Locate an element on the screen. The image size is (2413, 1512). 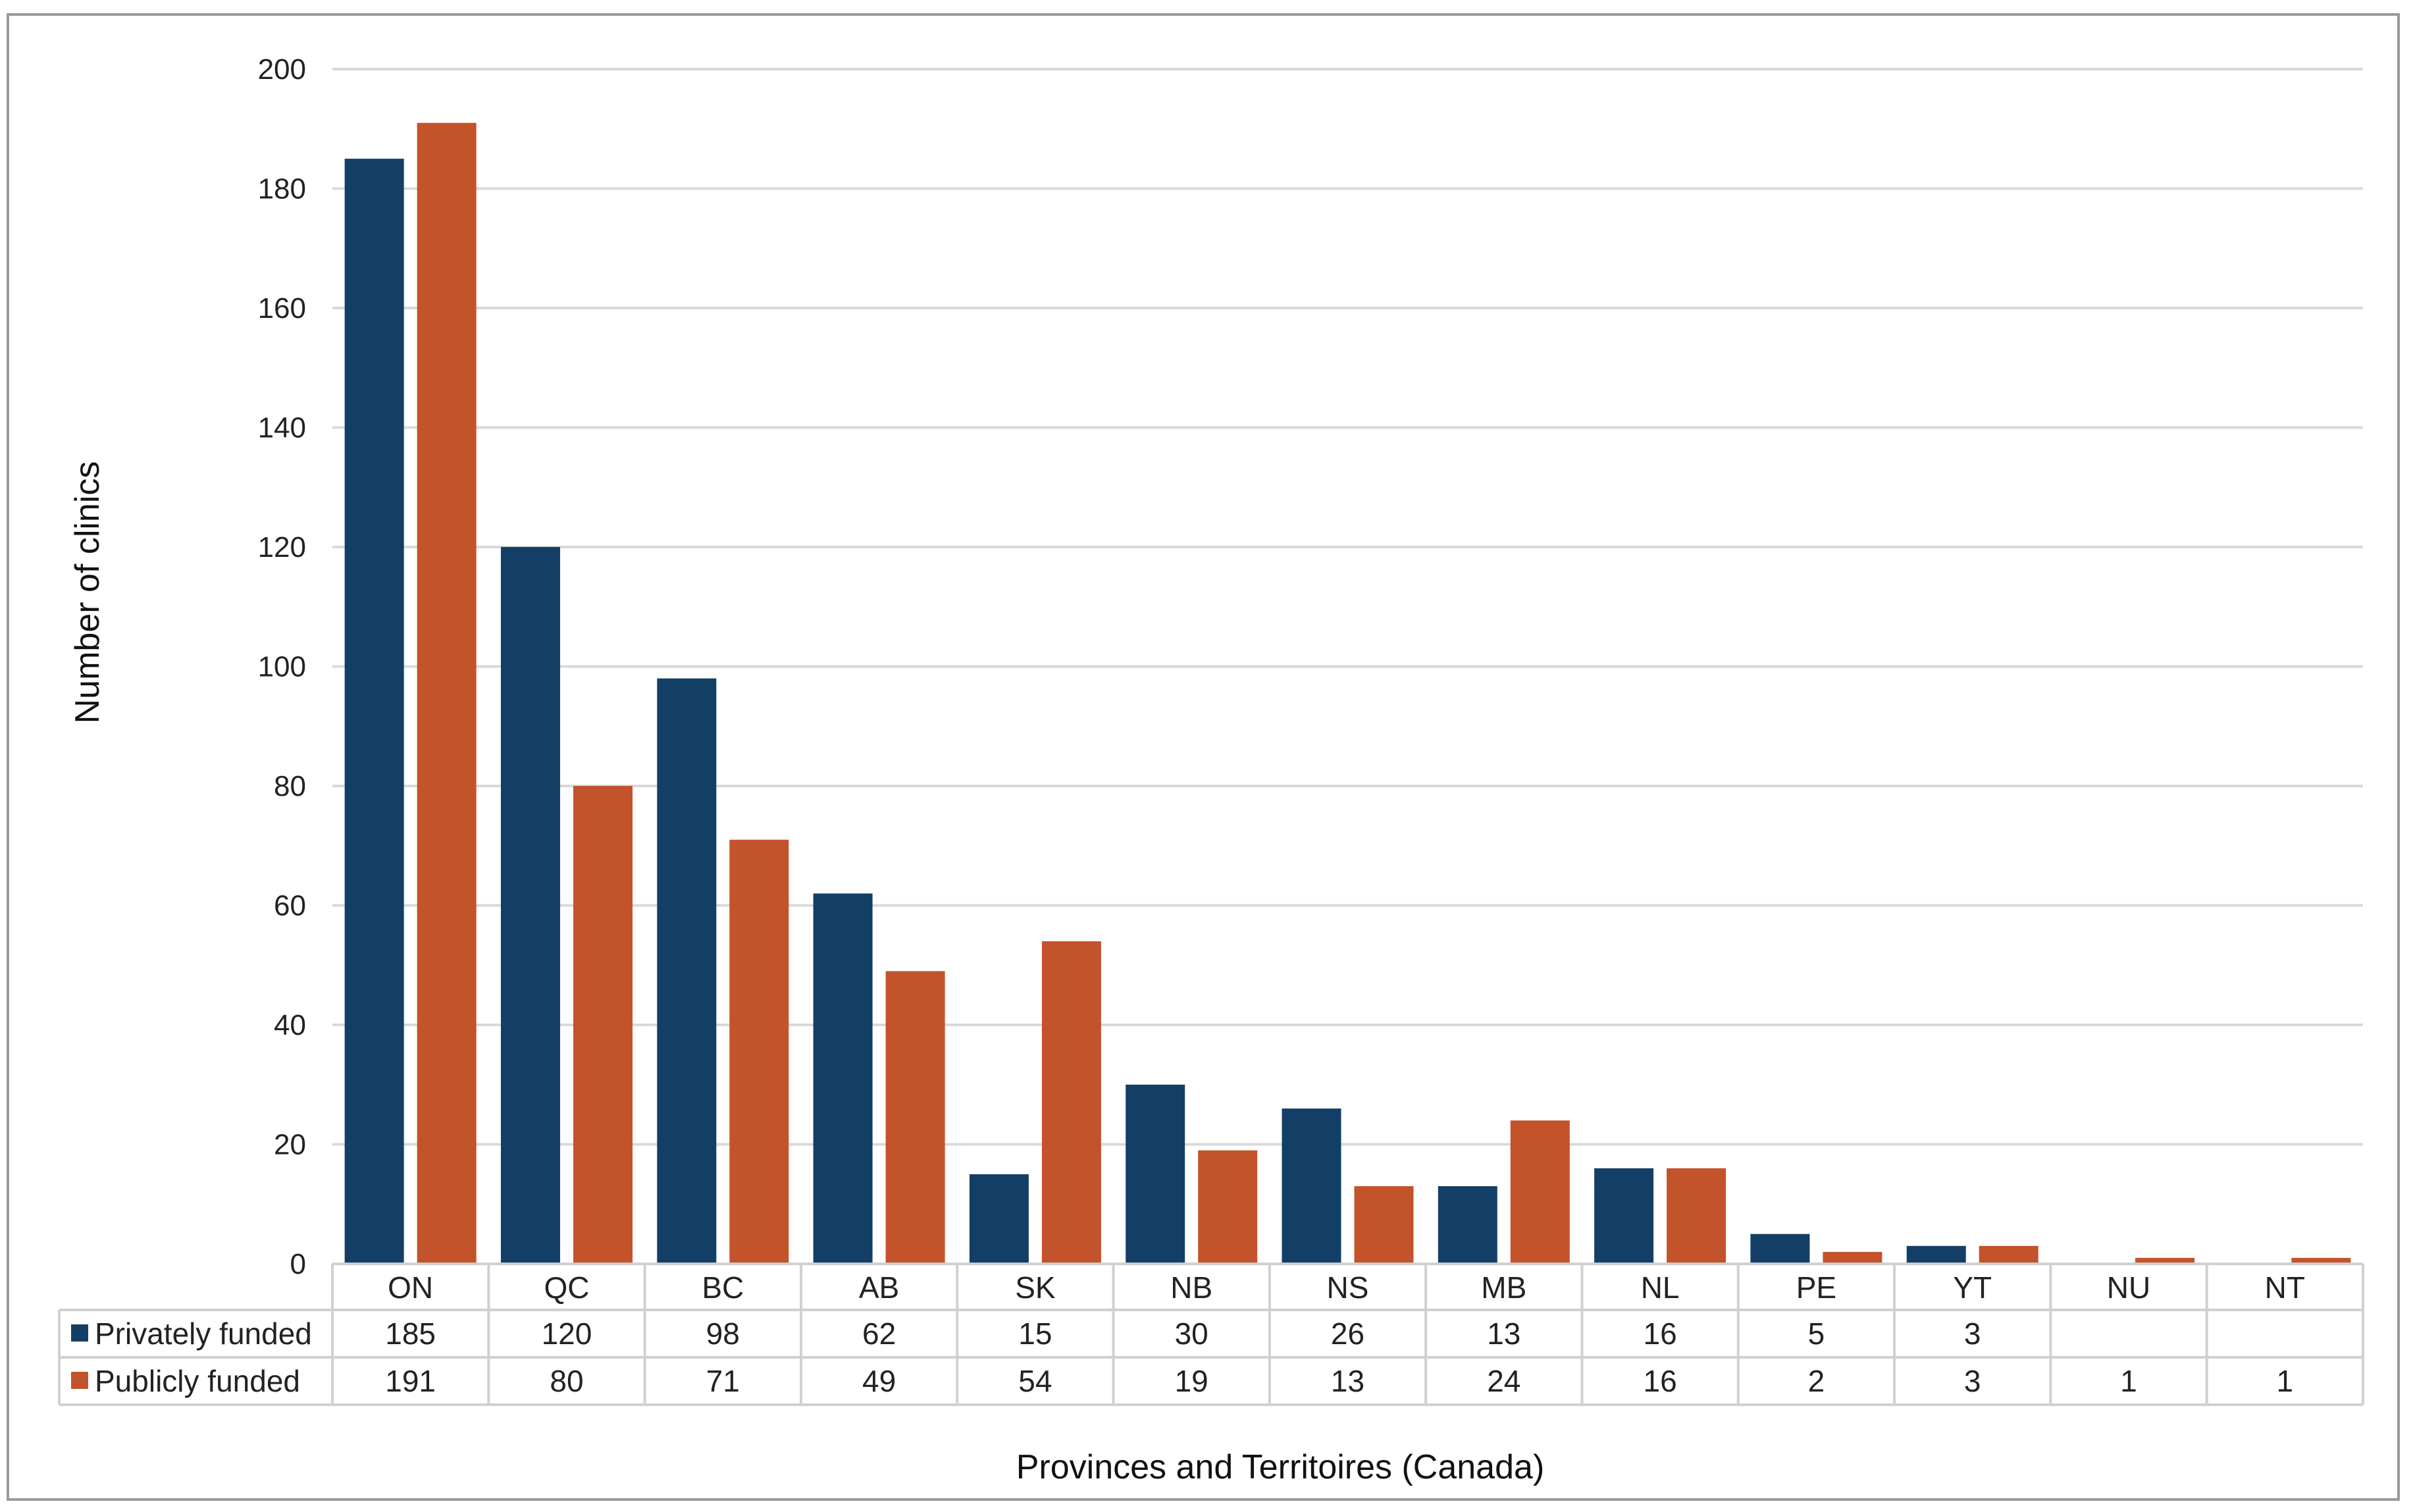
legend-key-private is located at coordinates (79, 1333).